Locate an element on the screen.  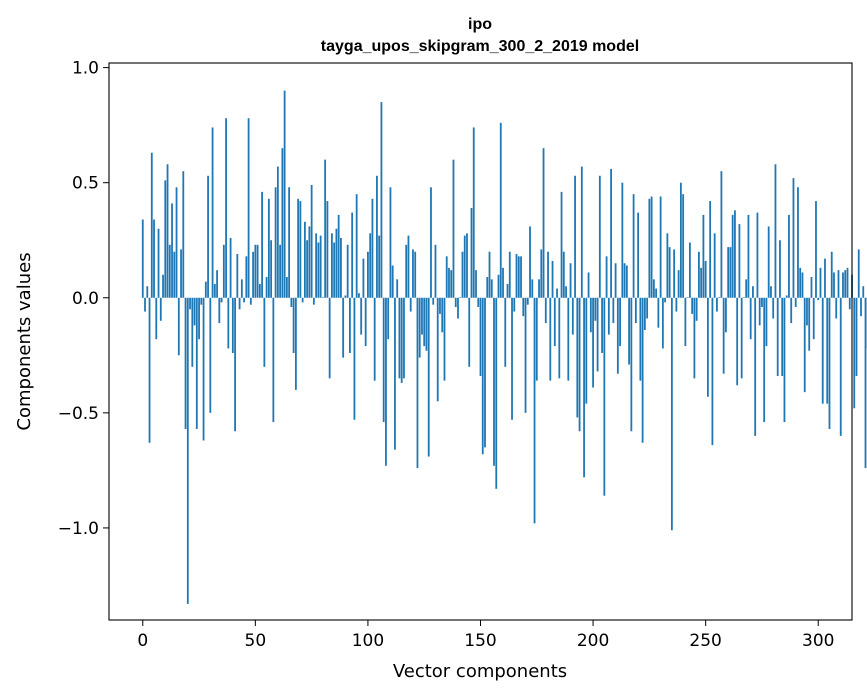
x-tick-label: 250 is located at coordinates (705, 641).